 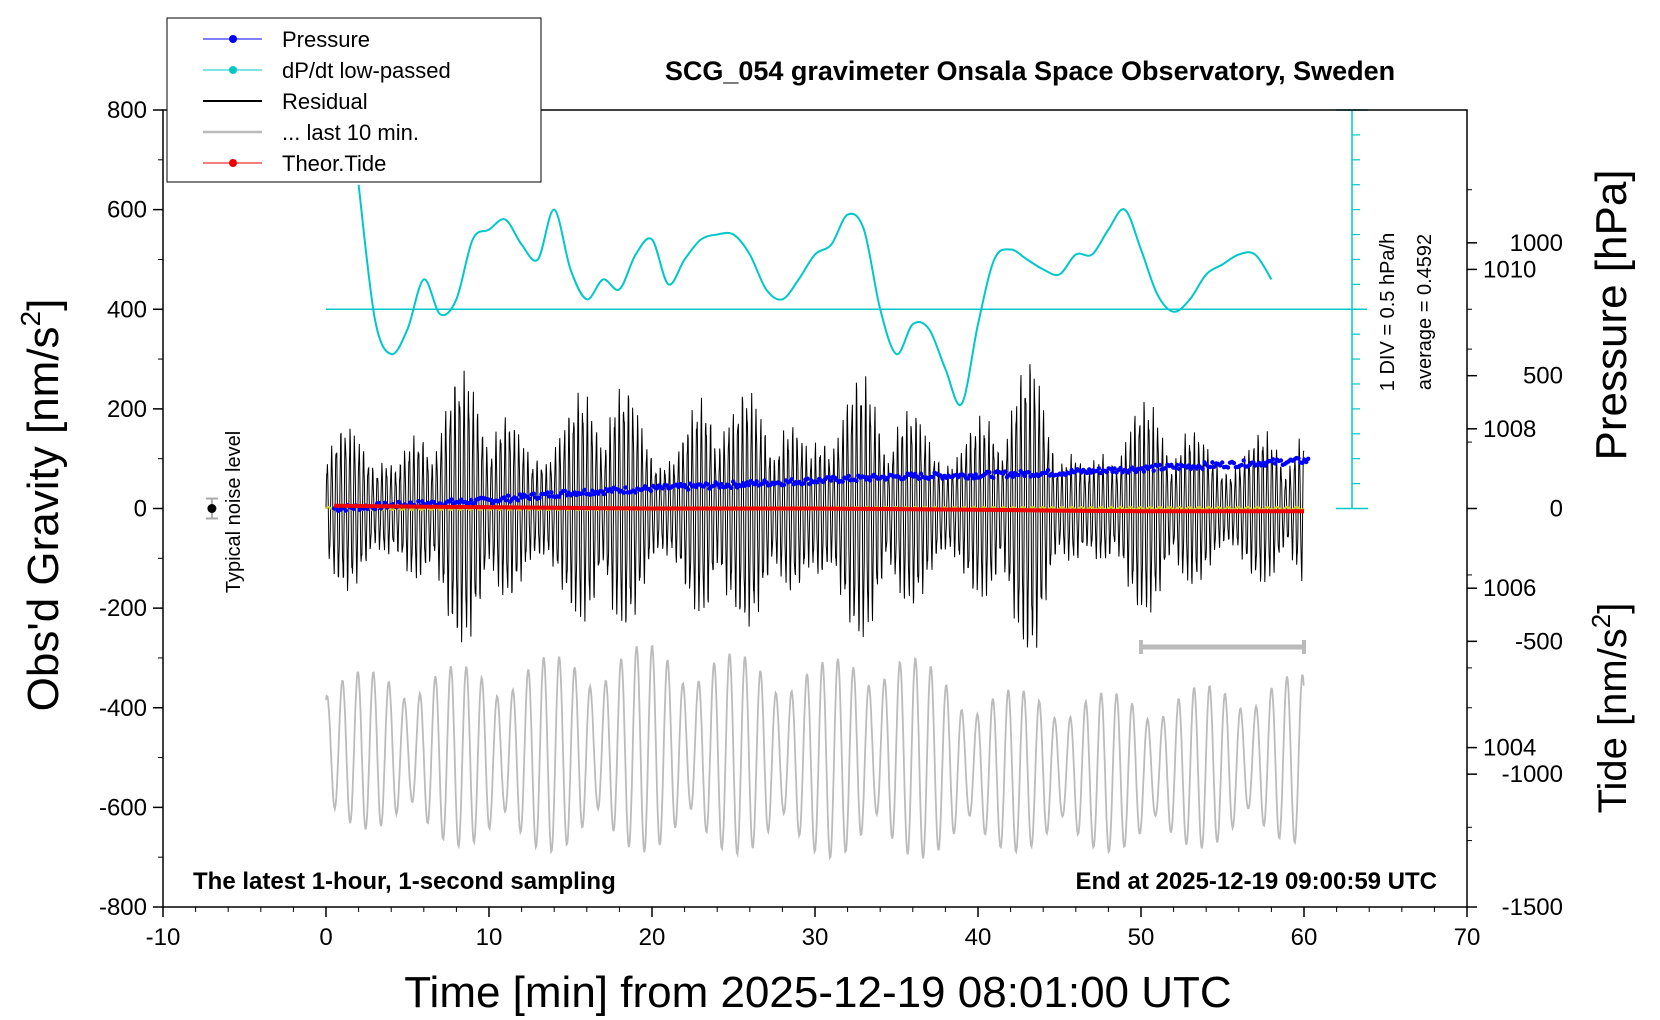 I want to click on x-tick-label: 70, so click(x=1467, y=937).